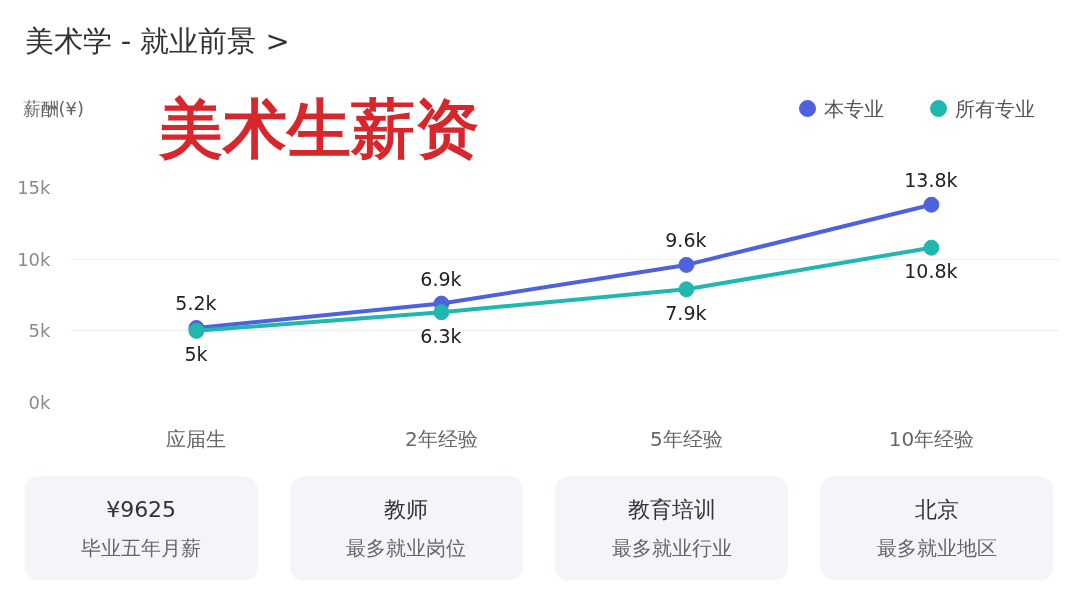 This screenshot has height=606, width=1080. Describe the element at coordinates (686, 312) in the screenshot. I see `data-label: 7.9k` at that location.